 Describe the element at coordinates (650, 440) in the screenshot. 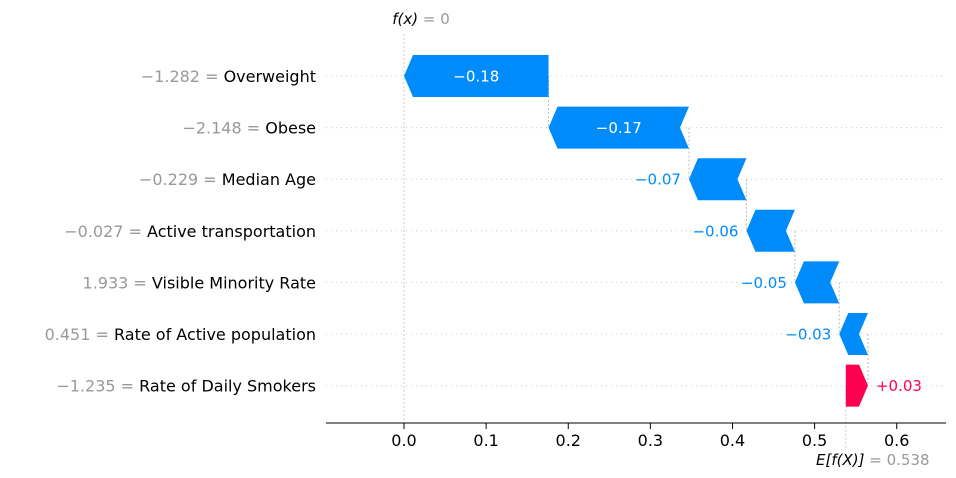

I see `x-tick-label: 0.3` at that location.